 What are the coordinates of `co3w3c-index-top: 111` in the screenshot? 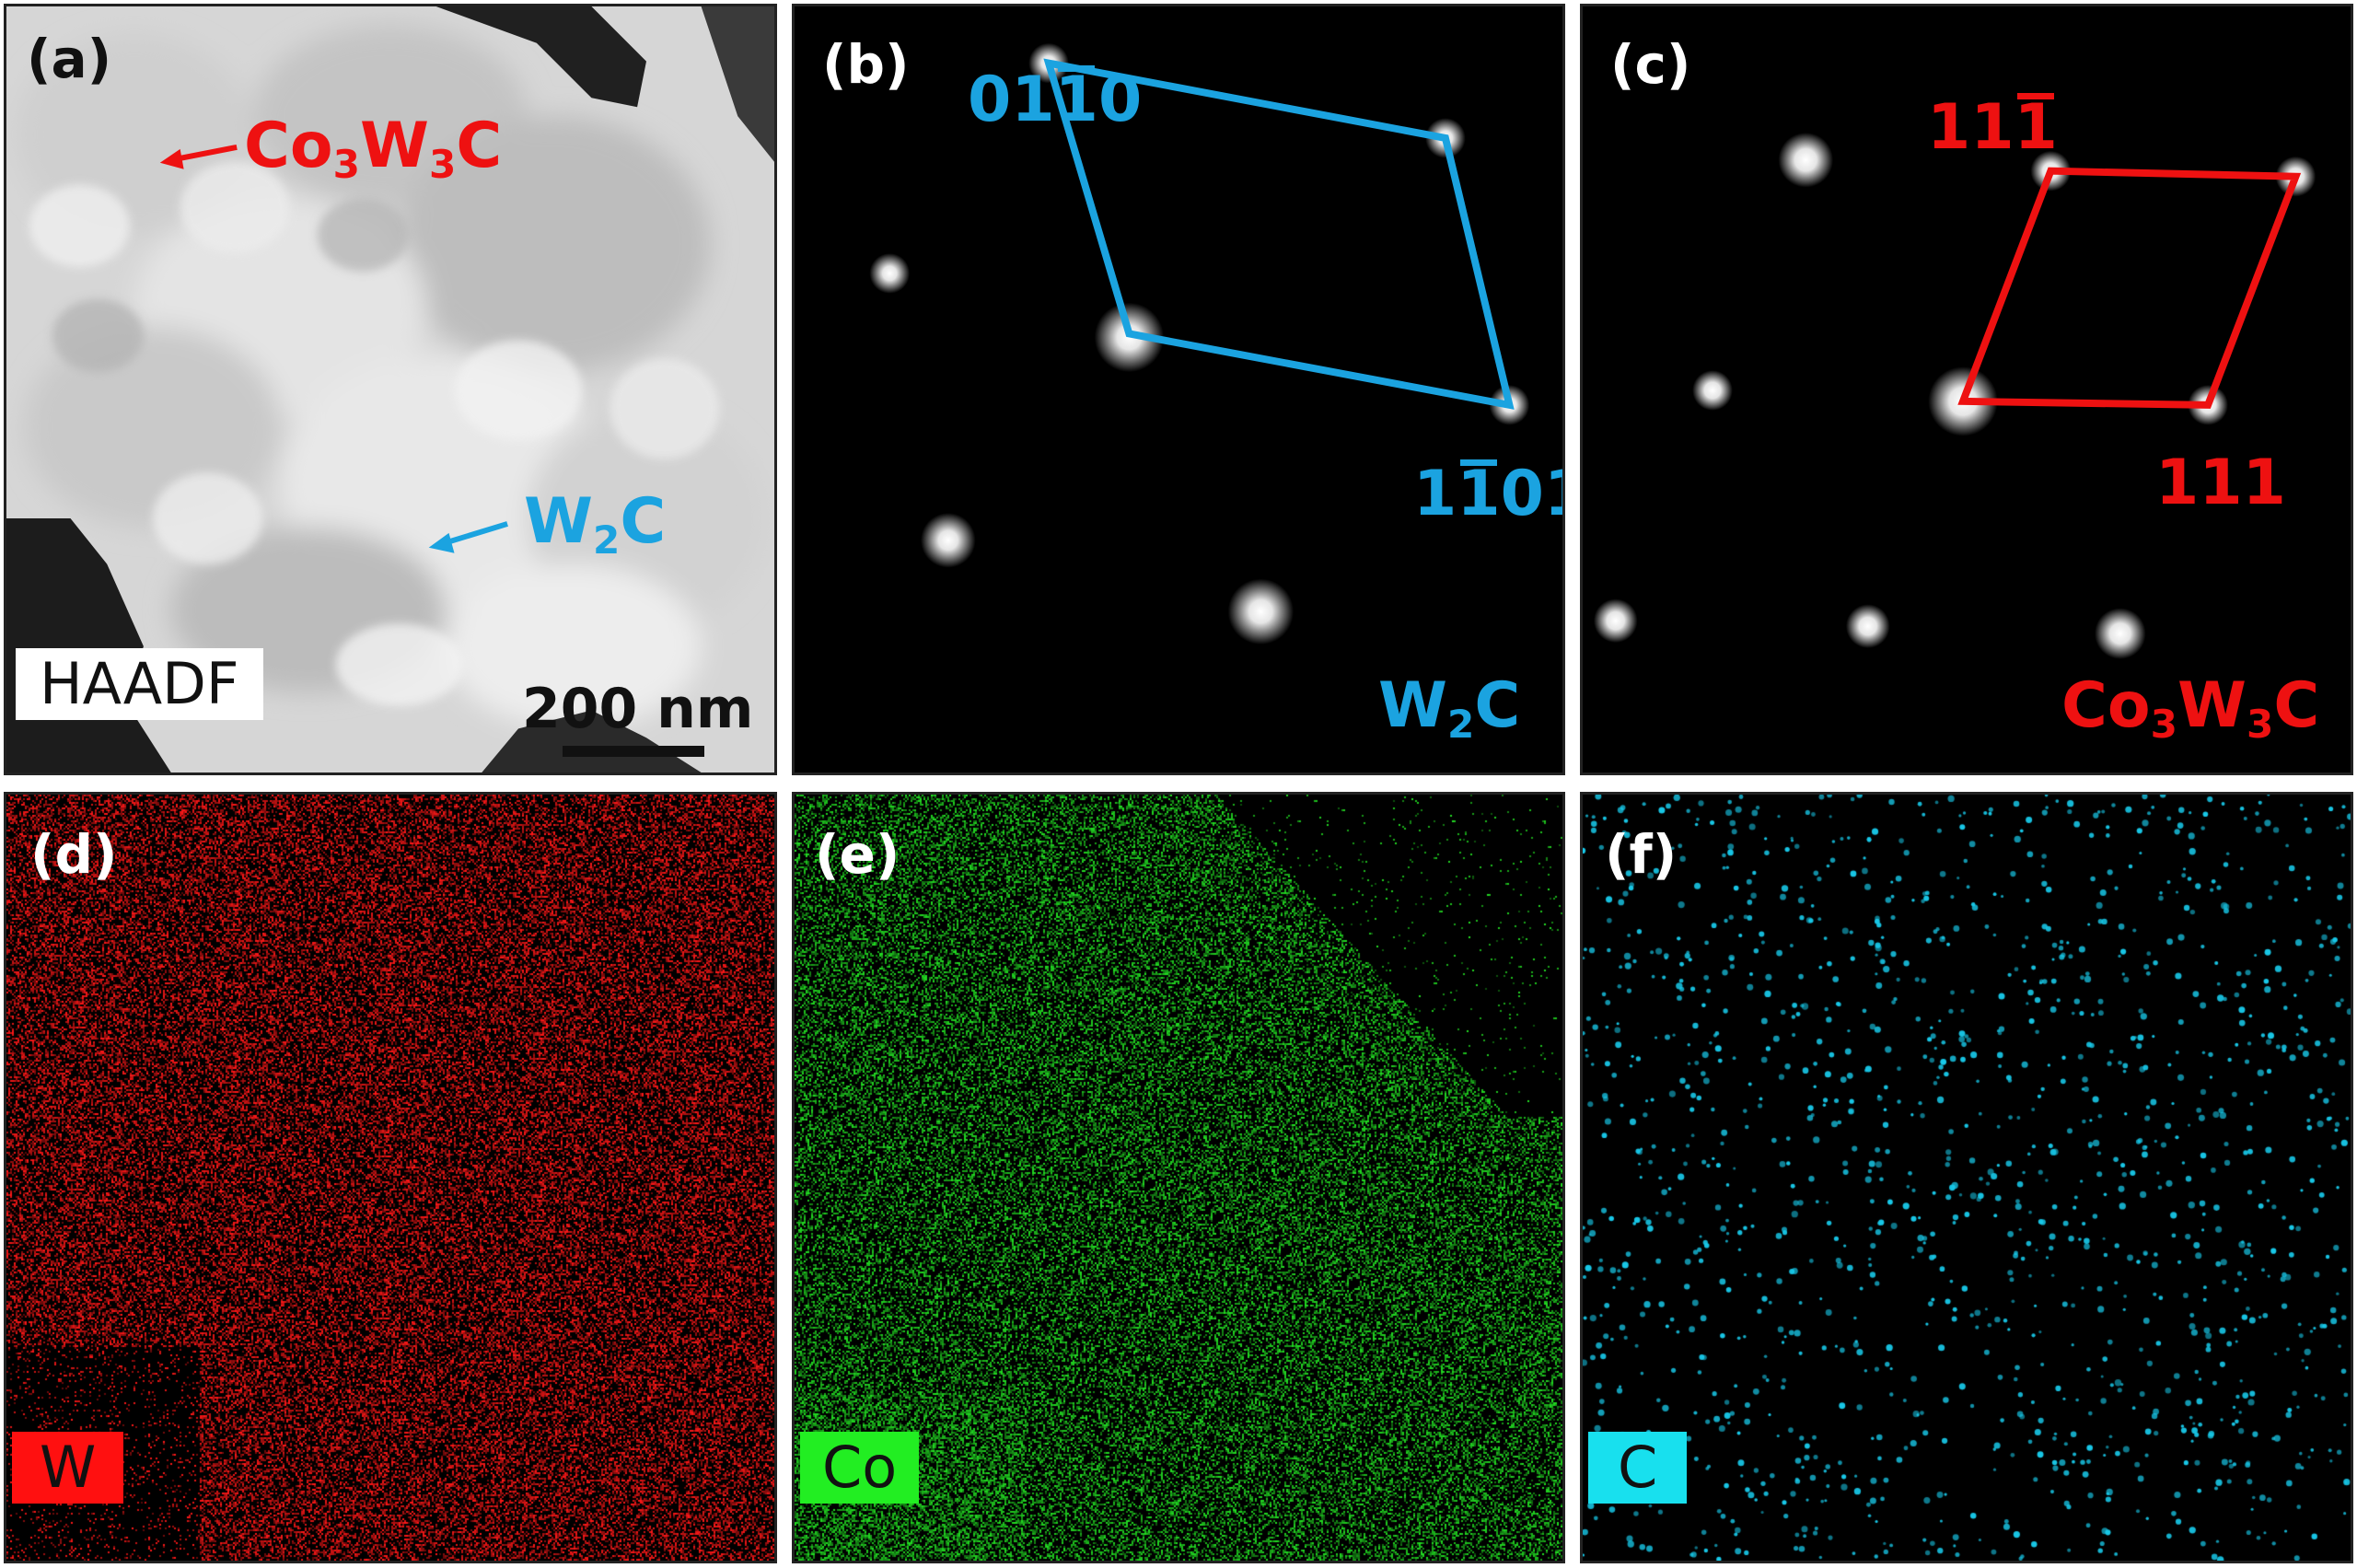 It's located at (1992, 127).